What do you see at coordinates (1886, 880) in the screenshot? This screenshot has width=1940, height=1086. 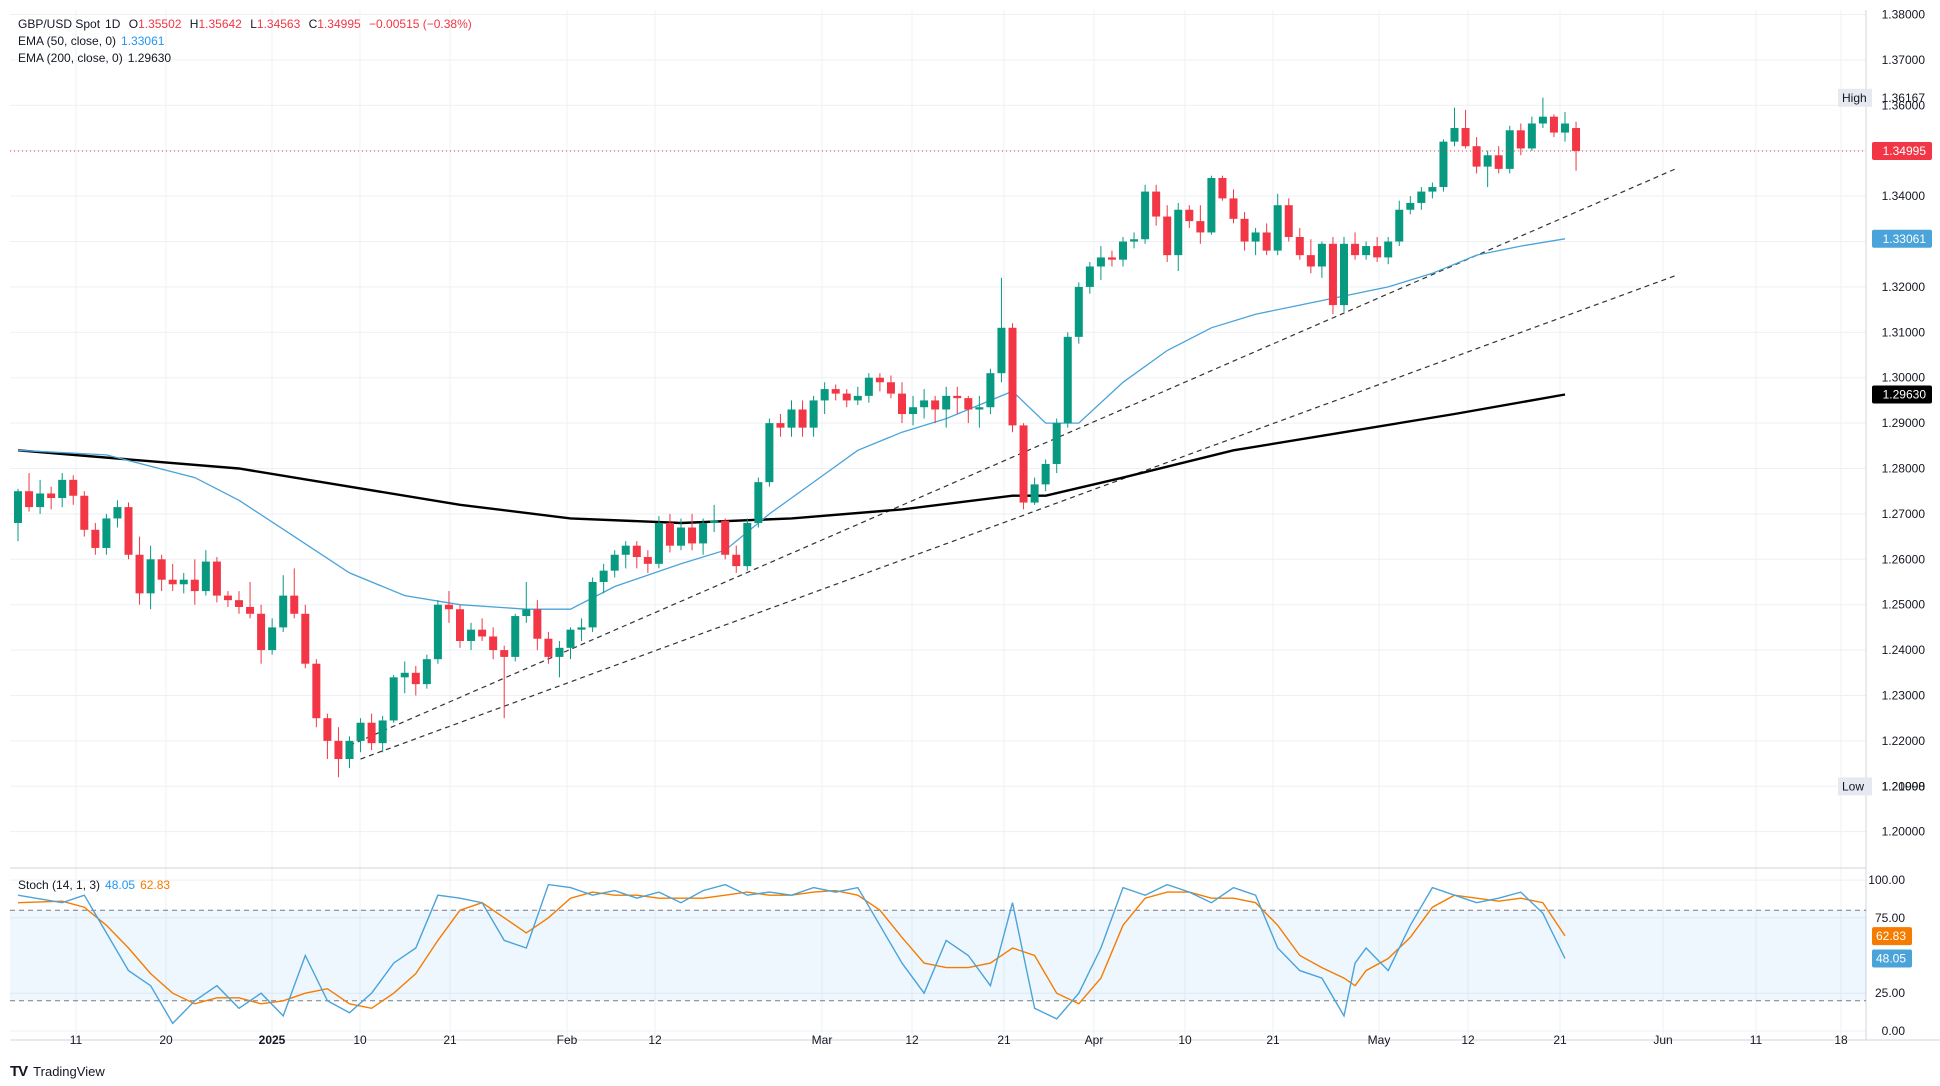 I see `stoch-tick-label: 100.00` at bounding box center [1886, 880].